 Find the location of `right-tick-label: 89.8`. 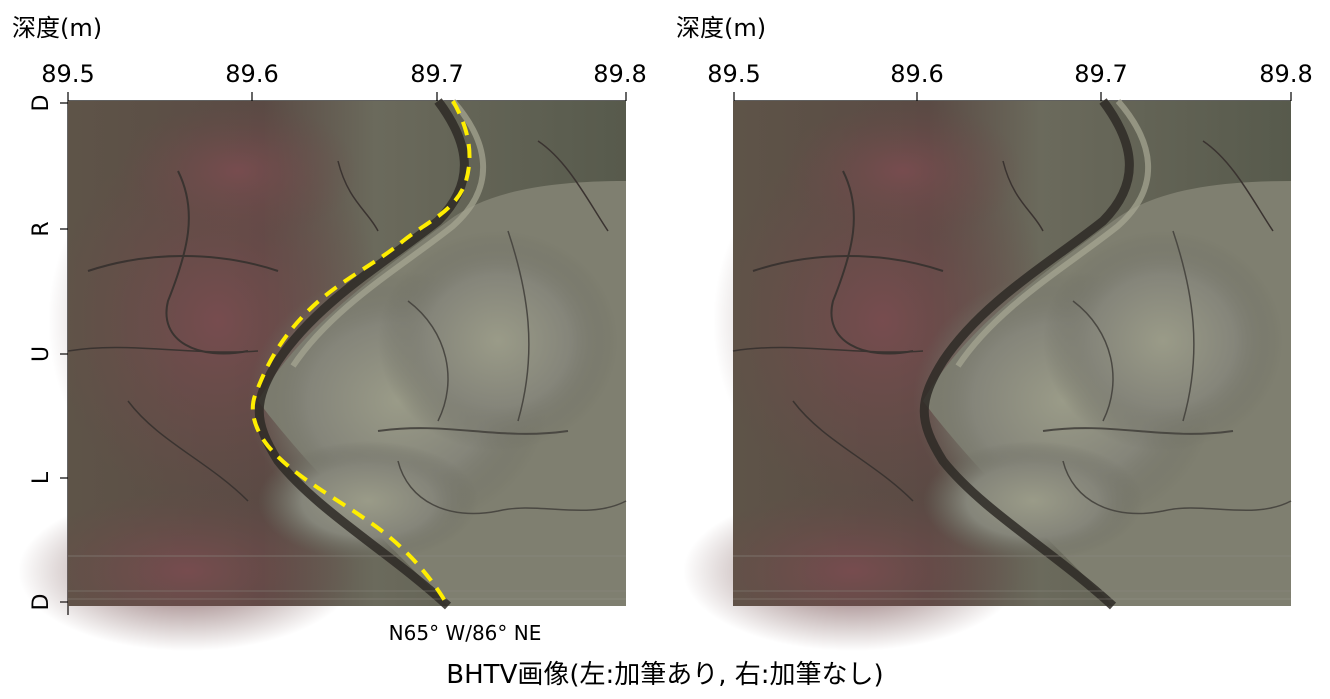

right-tick-label: 89.8 is located at coordinates (1285, 74).